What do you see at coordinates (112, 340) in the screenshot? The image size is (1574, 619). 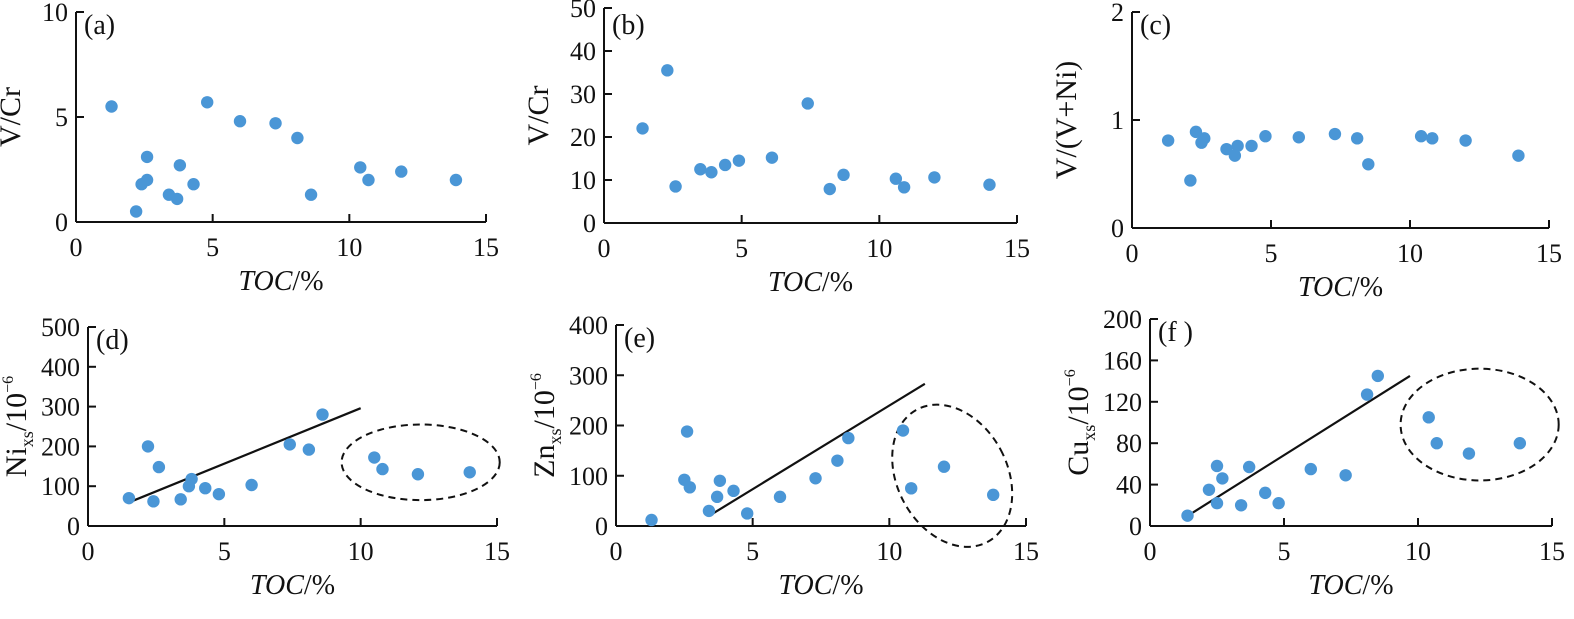 I see `panel-label: (d)` at bounding box center [112, 340].